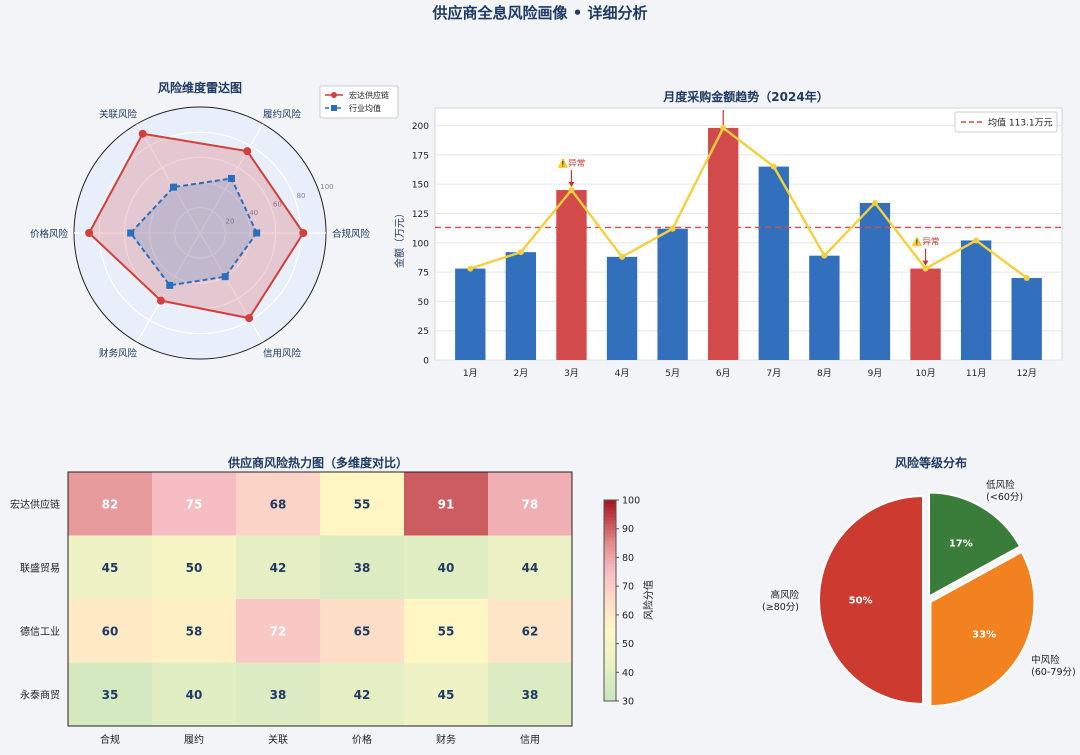  I want to click on bar-x-tick: 3月, so click(571, 373).